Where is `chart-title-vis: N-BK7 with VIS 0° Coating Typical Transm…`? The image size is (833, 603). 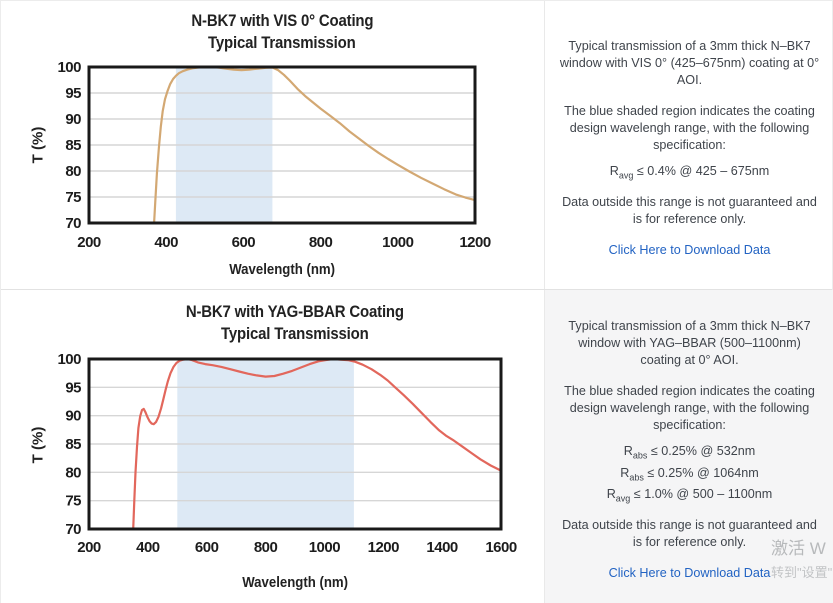 chart-title-vis: N-BK7 with VIS 0° Coating Typical Transm… is located at coordinates (282, 31).